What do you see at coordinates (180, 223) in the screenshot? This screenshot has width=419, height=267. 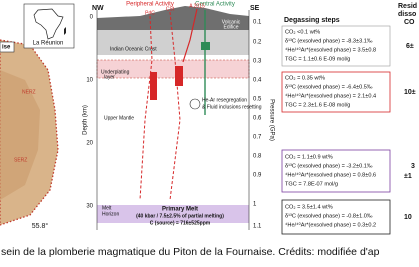 I see `primary-melt: C (source) = 716±525ppm` at bounding box center [180, 223].